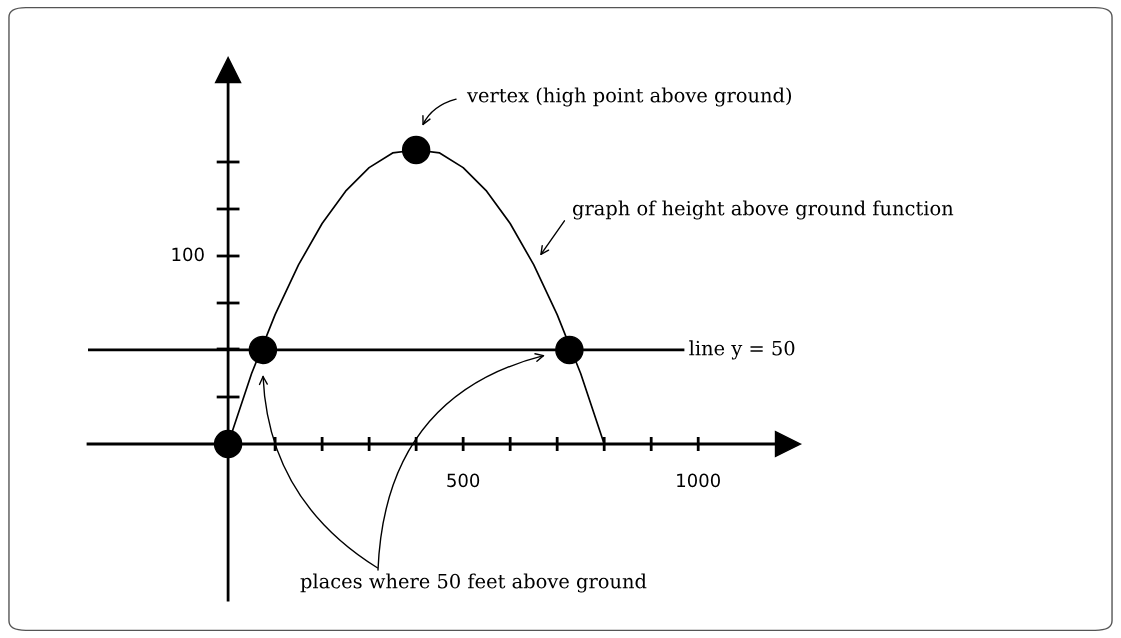 Image resolution: width=1121 pixels, height=638 pixels. Describe the element at coordinates (698, 480) in the screenshot. I see `x-tick-label: 1000` at that location.